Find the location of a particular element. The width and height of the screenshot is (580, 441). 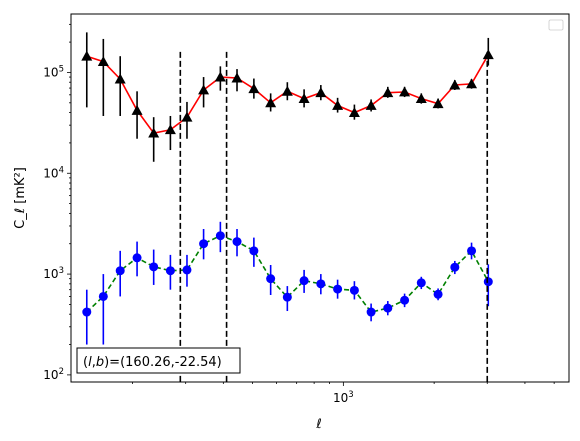

y-tick-label: 104 is located at coordinates (53, 172).